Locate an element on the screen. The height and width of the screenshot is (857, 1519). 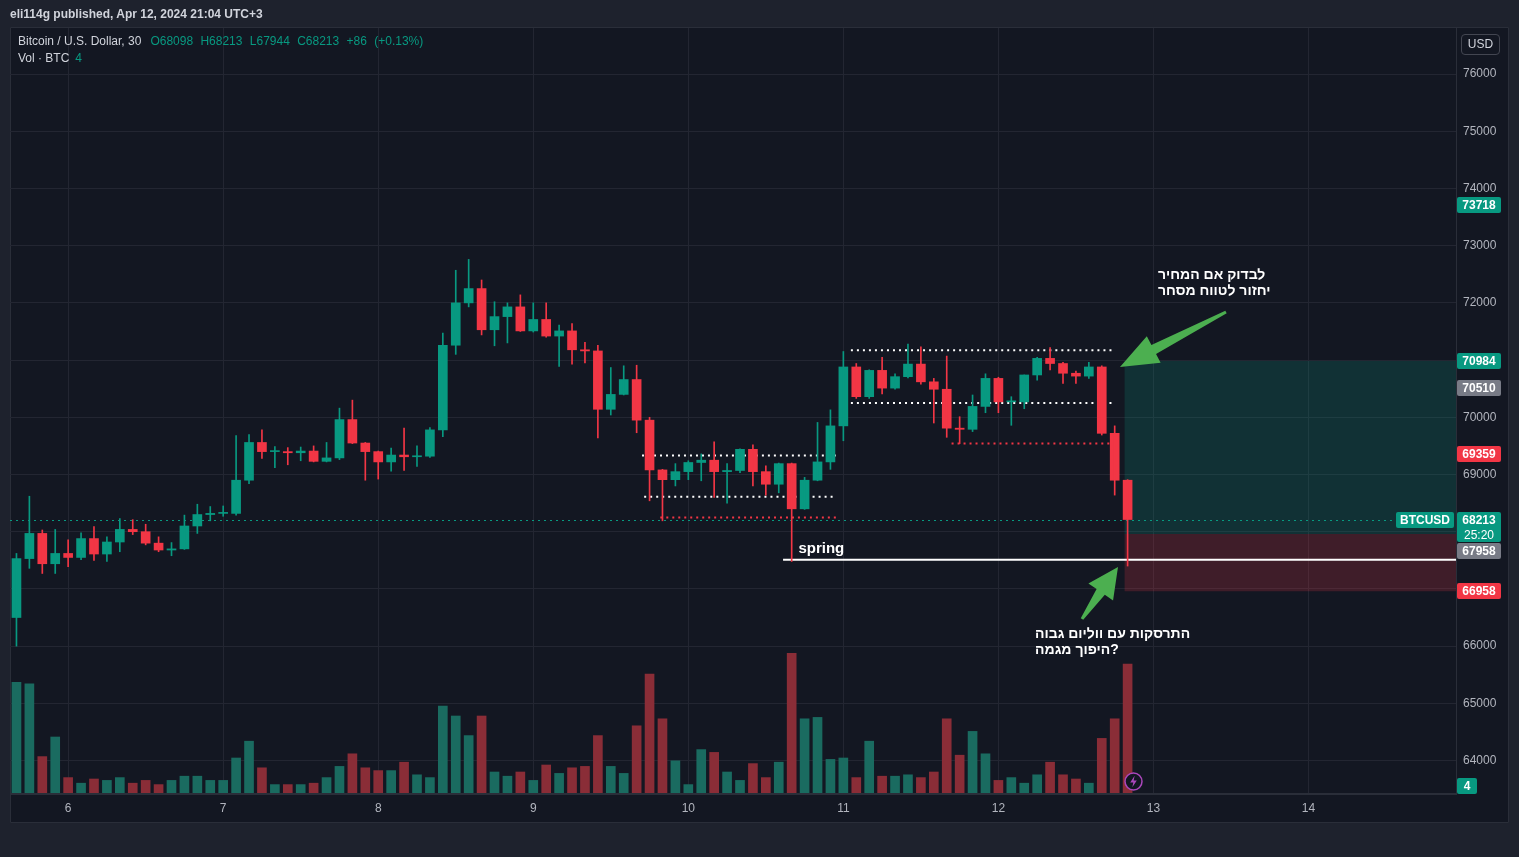
text: eli114g published, Apr 12, 2024 21:04 UTC+3 is located at coordinates (136, 14).